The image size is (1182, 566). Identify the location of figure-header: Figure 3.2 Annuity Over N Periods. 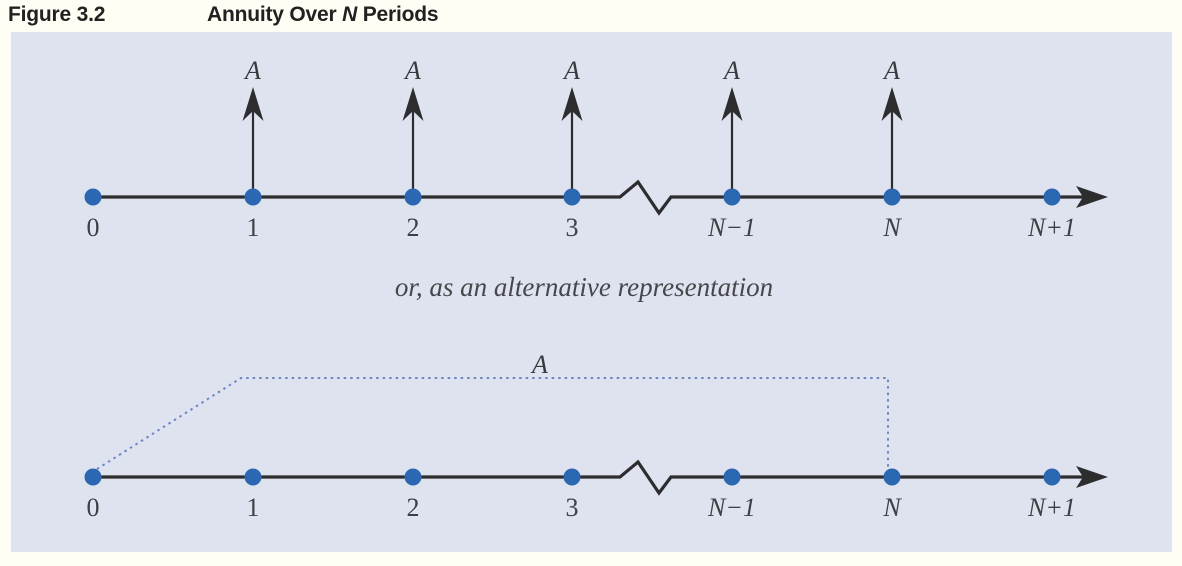
(593, 17).